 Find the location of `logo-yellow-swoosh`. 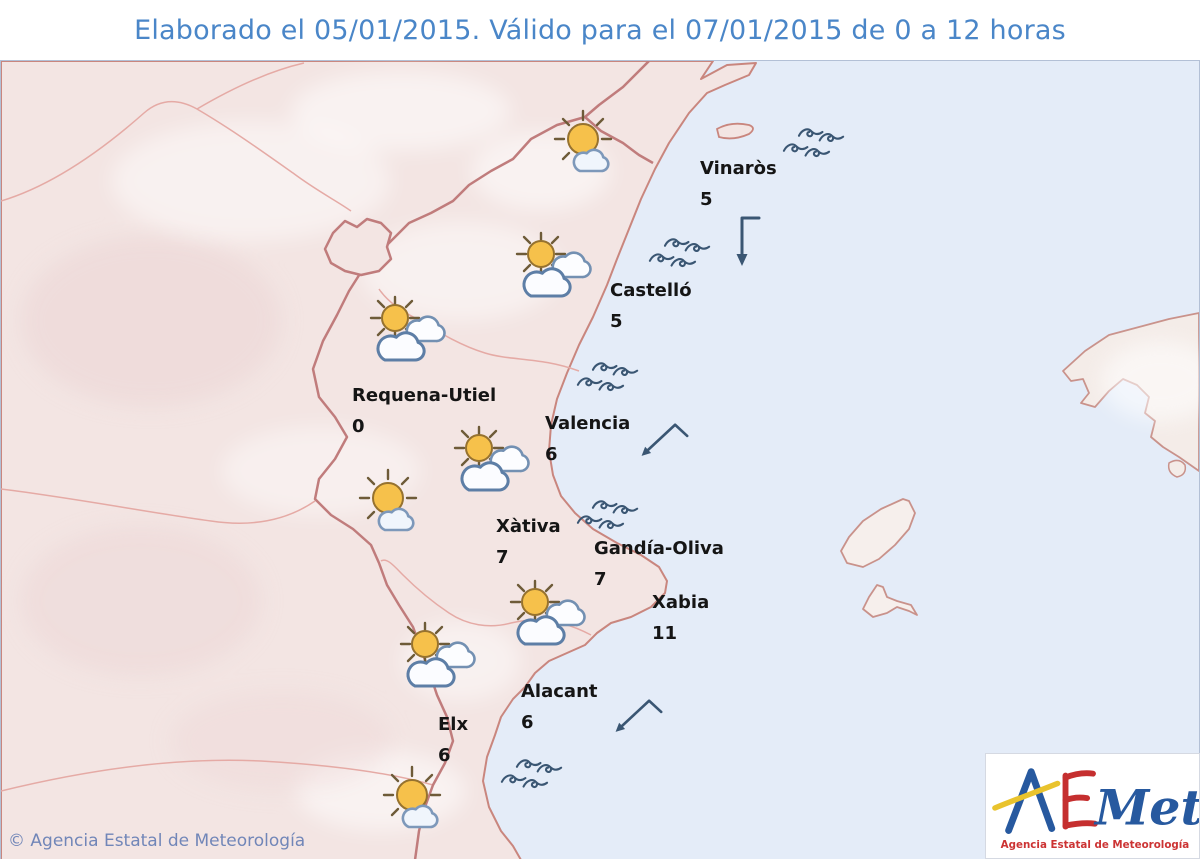

logo-yellow-swoosh is located at coordinates (1026, 795).